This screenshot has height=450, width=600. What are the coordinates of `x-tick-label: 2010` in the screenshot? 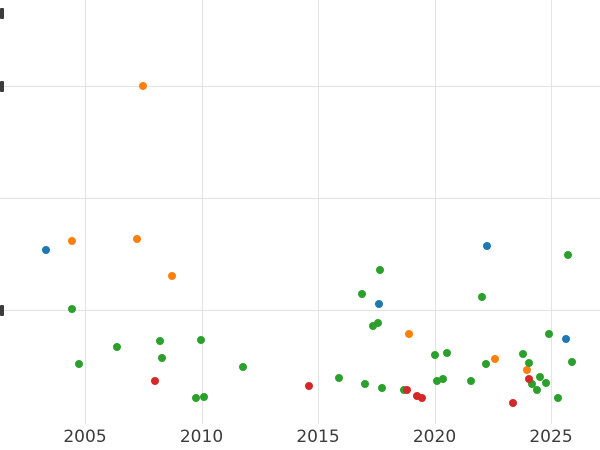 It's located at (201, 437).